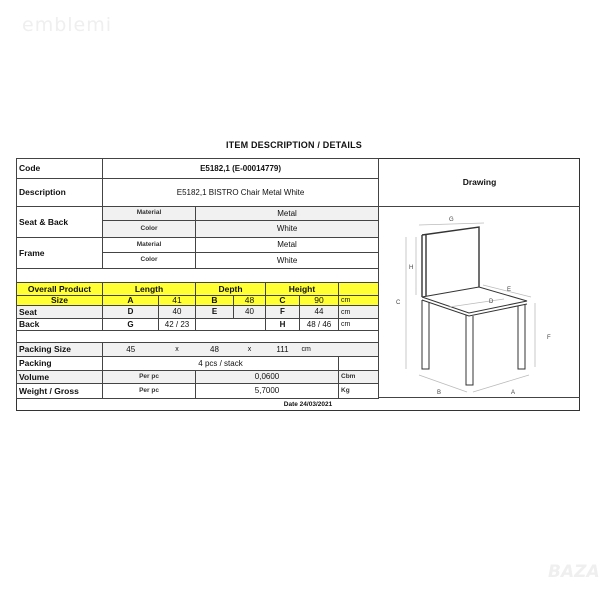 This screenshot has width=600, height=600. Describe the element at coordinates (249, 312) in the screenshot. I see `dim-e-value: 40` at that location.